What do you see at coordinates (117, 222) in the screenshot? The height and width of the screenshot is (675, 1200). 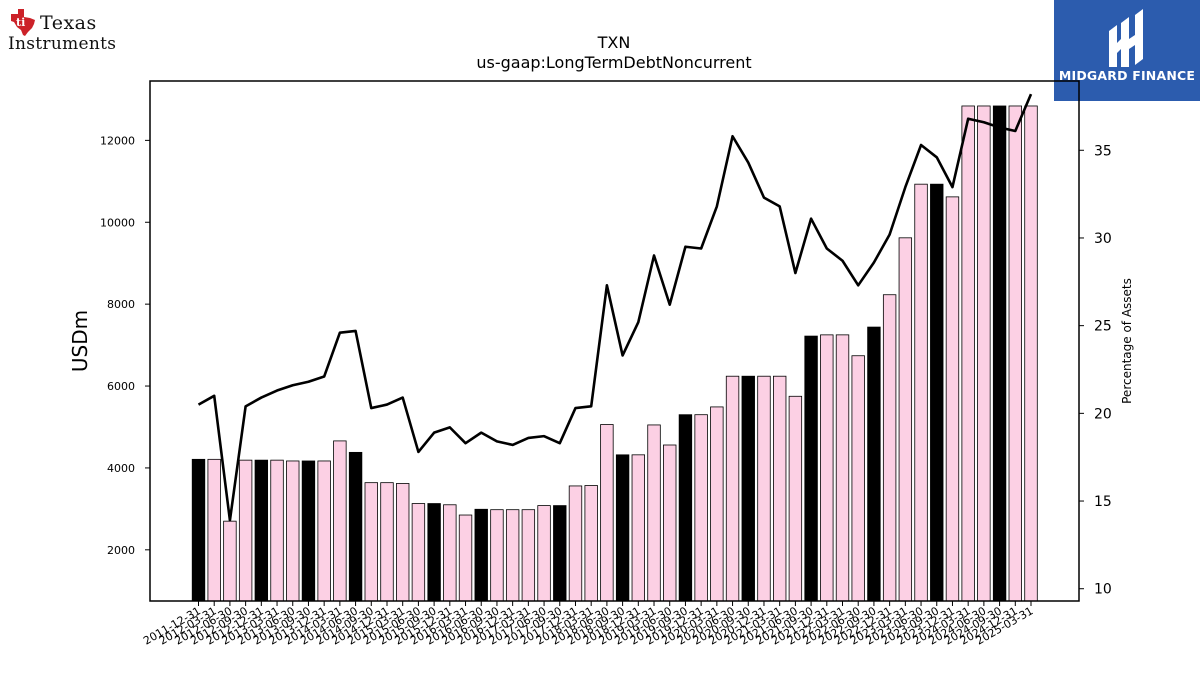 I see `y-tick-label: 10000` at bounding box center [117, 222].